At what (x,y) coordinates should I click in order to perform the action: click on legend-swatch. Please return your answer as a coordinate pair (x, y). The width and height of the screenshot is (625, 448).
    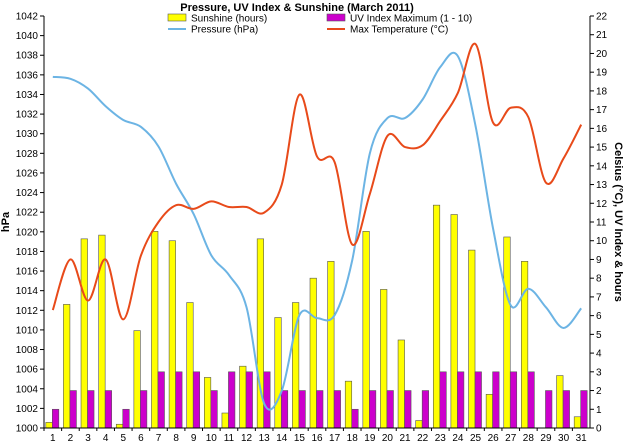
    Looking at the image, I should click on (336, 17).